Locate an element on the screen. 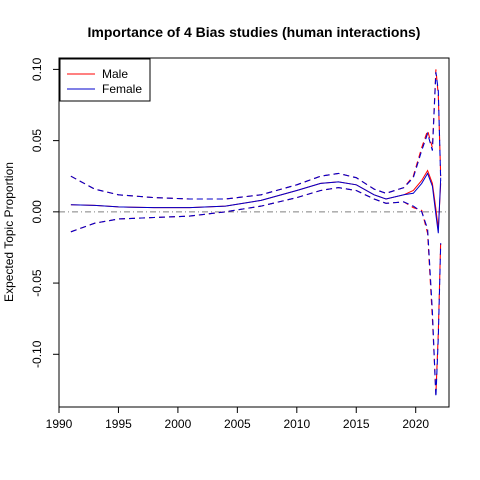 The image size is (480, 480). legend-female-label: Female is located at coordinates (122, 89).